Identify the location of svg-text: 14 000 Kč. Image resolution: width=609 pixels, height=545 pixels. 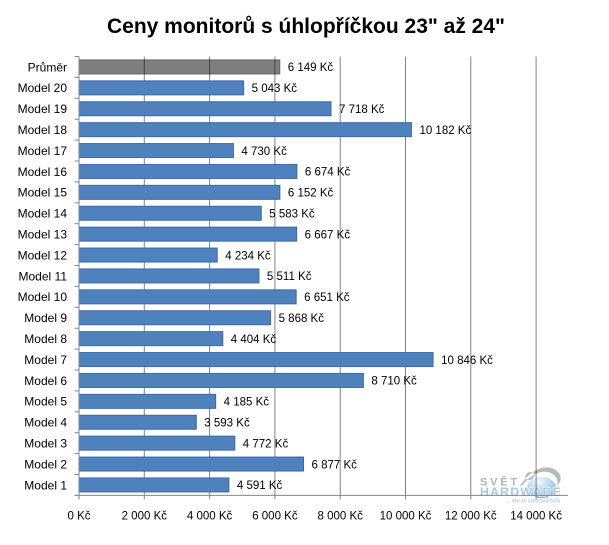
(536, 517).